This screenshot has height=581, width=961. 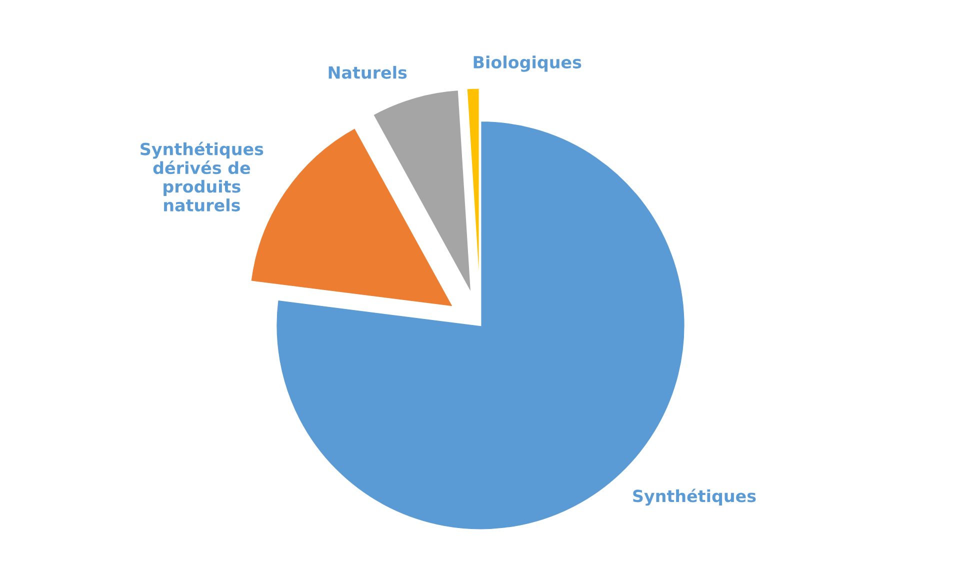 What do you see at coordinates (694, 497) in the screenshot?
I see `slice-label: Synthétiques` at bounding box center [694, 497].